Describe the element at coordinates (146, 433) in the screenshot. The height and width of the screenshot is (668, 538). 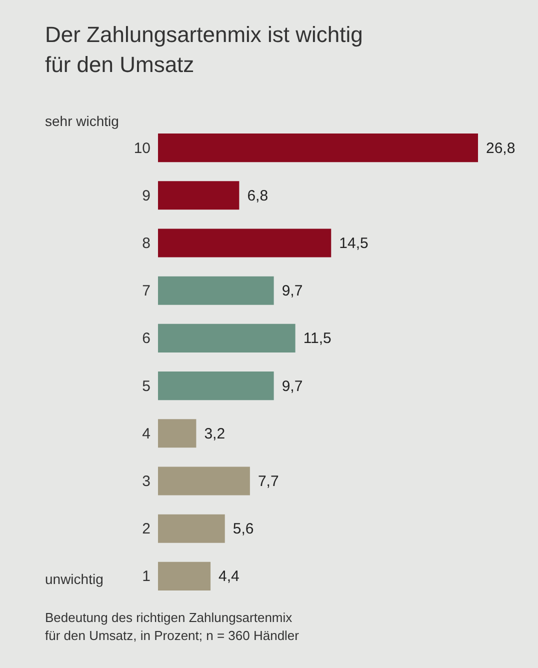
I see `y-tick-label: 4` at that location.